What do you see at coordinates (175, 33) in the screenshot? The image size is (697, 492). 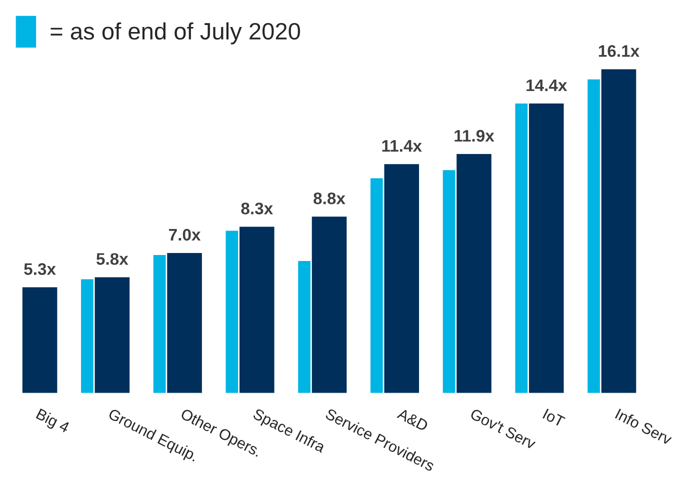 I see `legend-label: = as of end of July 2020` at bounding box center [175, 33].